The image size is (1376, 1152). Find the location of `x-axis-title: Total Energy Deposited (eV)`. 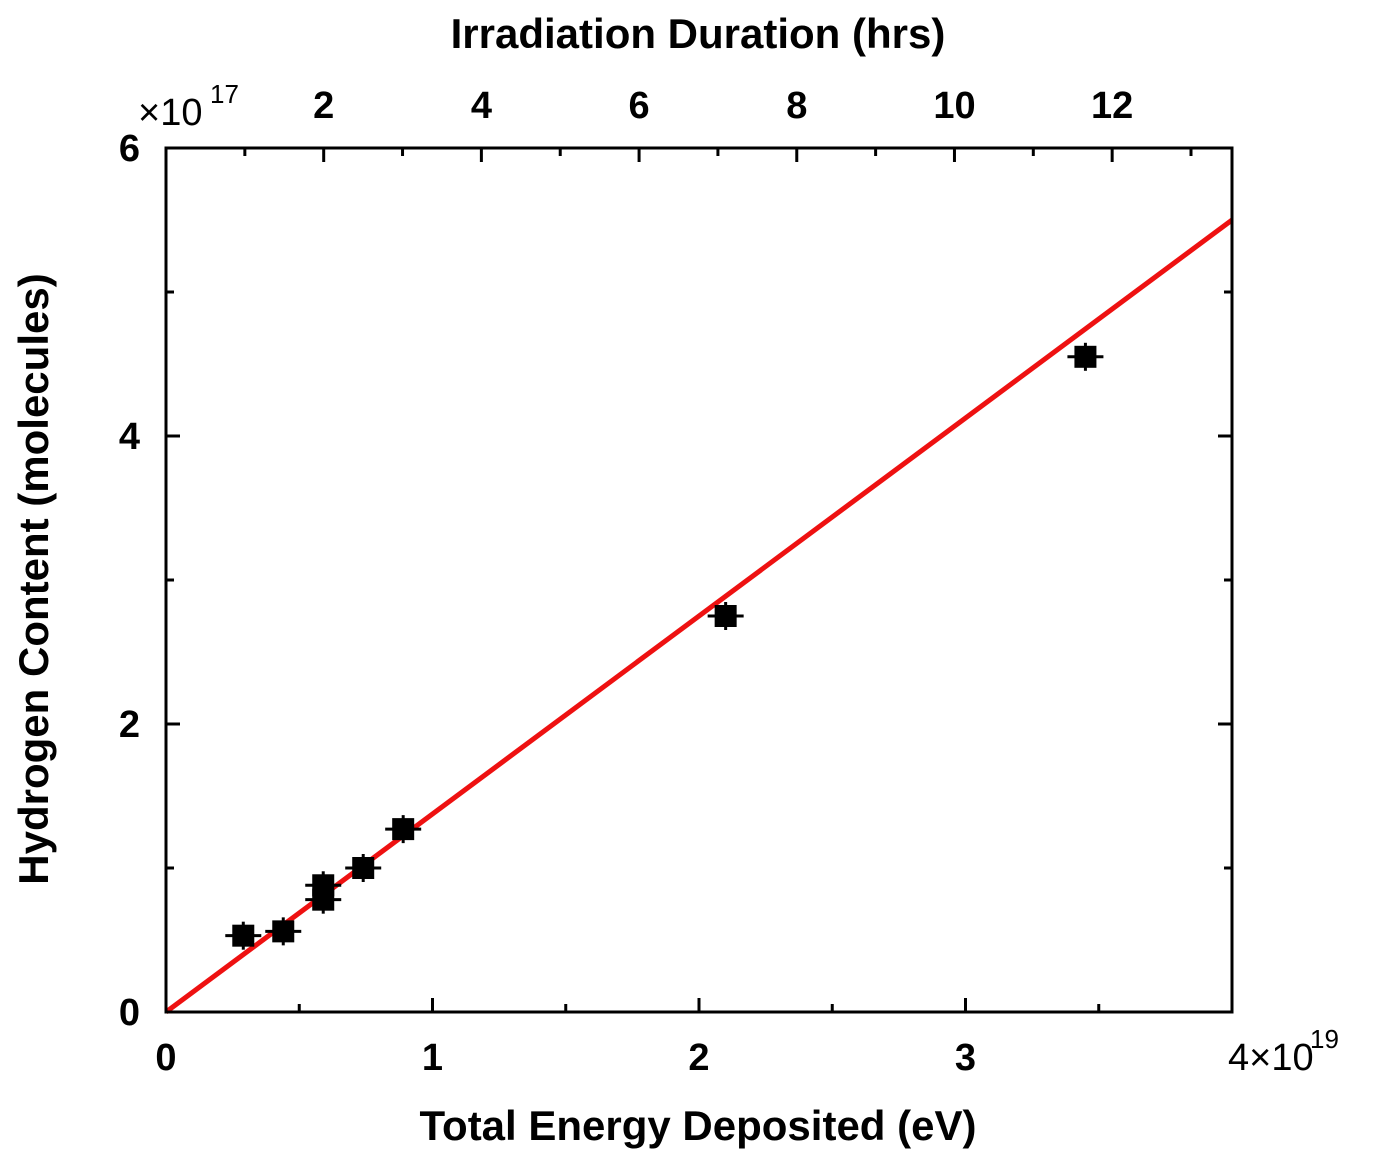

x-axis-title: Total Energy Deposited (eV) is located at coordinates (698, 1125).